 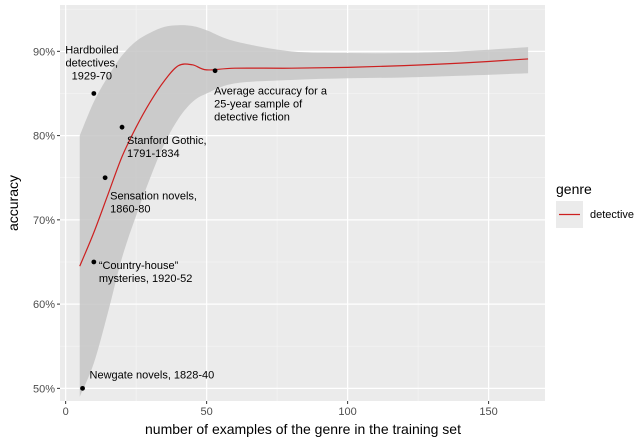 What do you see at coordinates (252, 118) in the screenshot?
I see `annotation-line: detective fiction` at bounding box center [252, 118].